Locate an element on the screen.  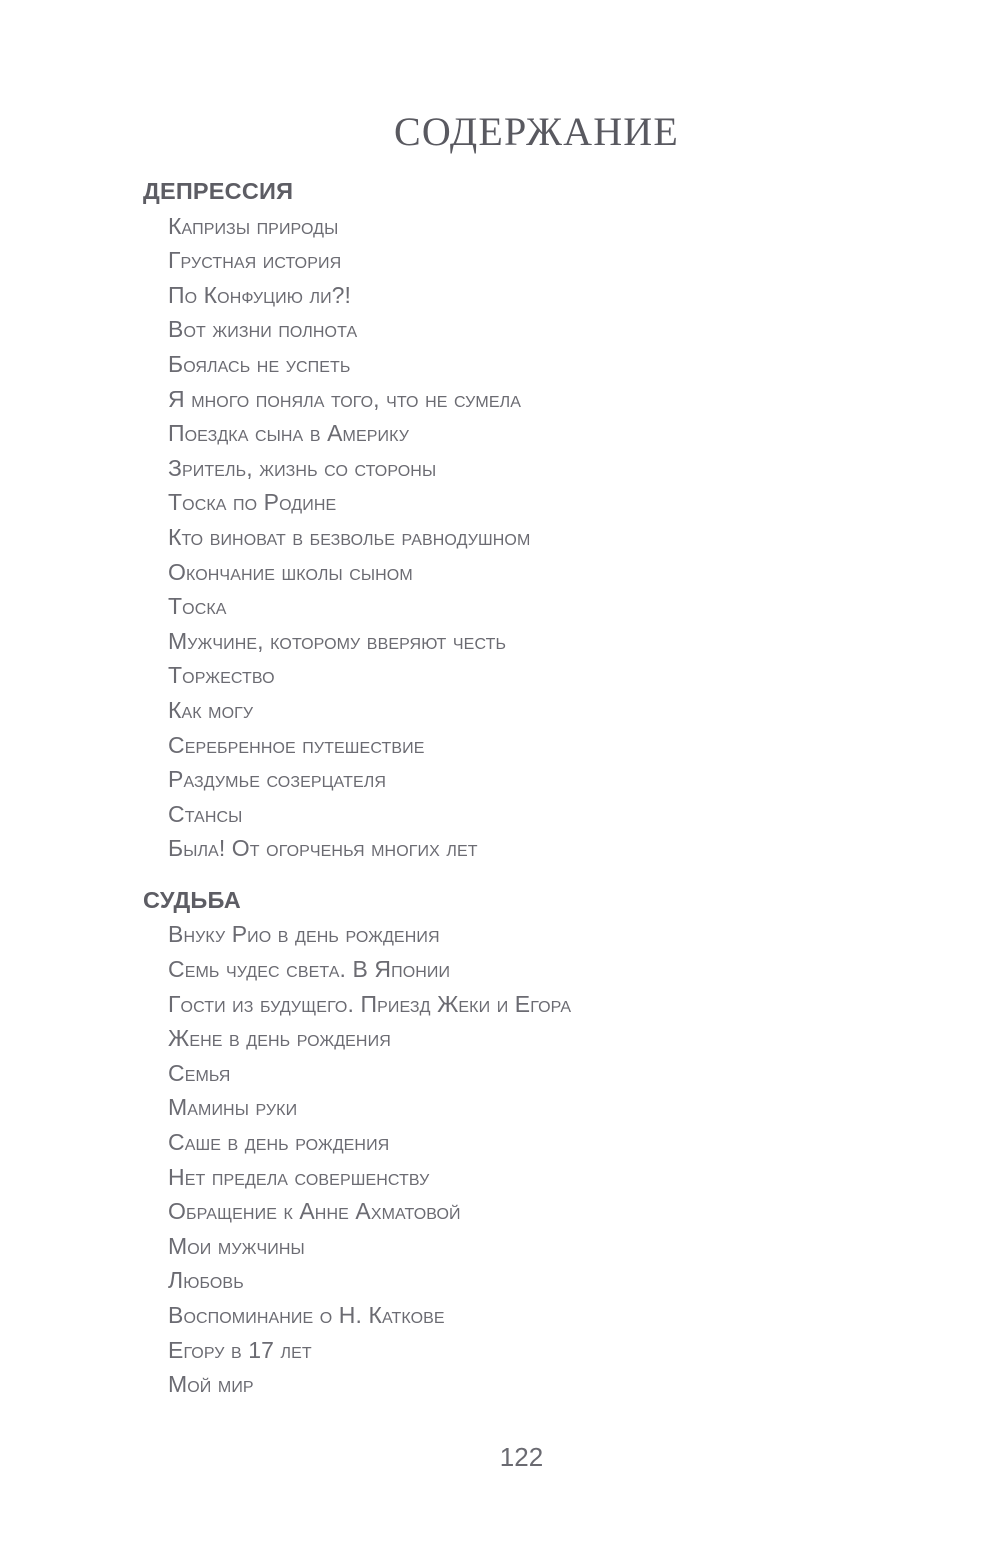
toc-entry-label: Внуку Рио в день рождения is located at coordinates (304, 934).